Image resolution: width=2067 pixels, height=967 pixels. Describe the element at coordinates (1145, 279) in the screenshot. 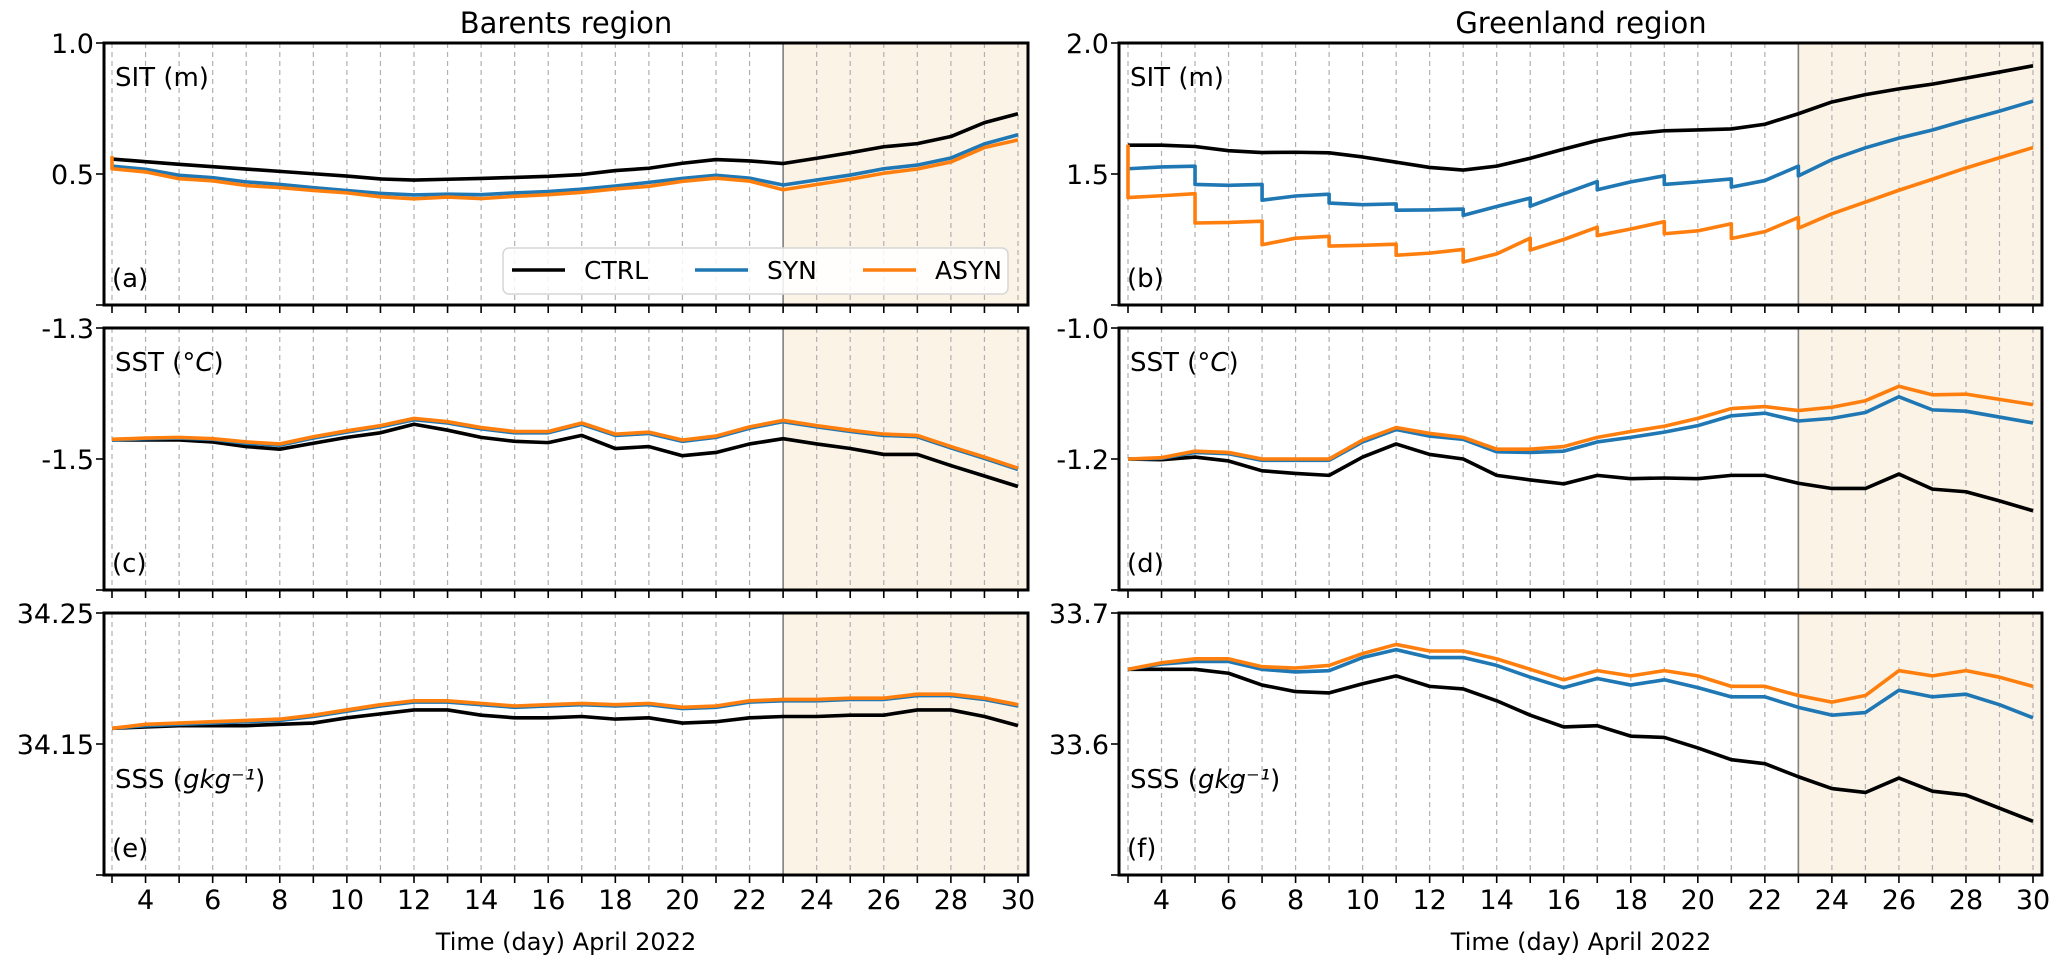

I see `panel-letter: (b)` at that location.